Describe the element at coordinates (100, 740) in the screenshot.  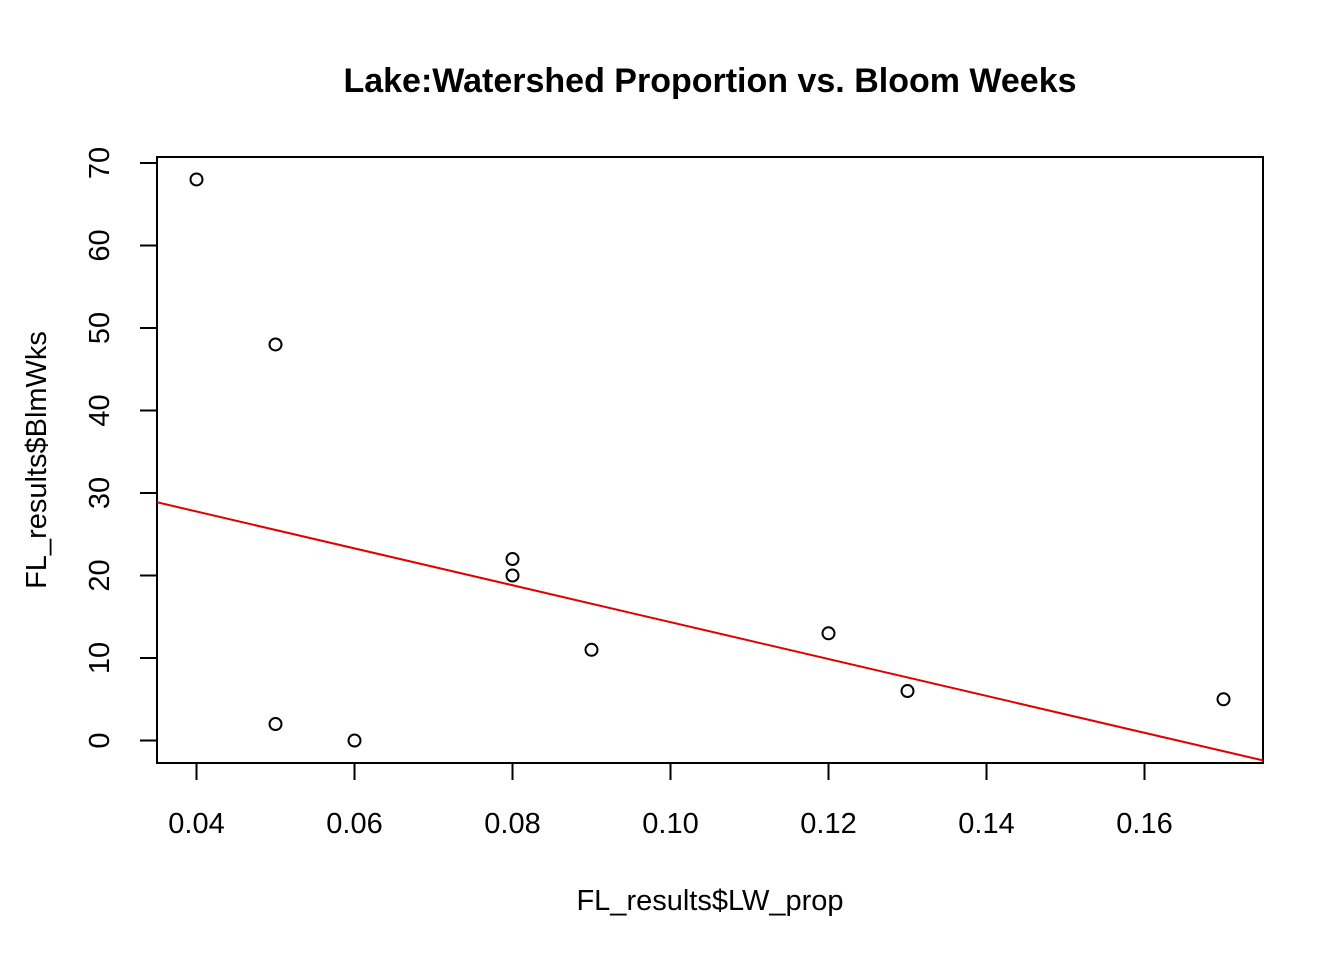
I see `y-tick-label: 0` at that location.